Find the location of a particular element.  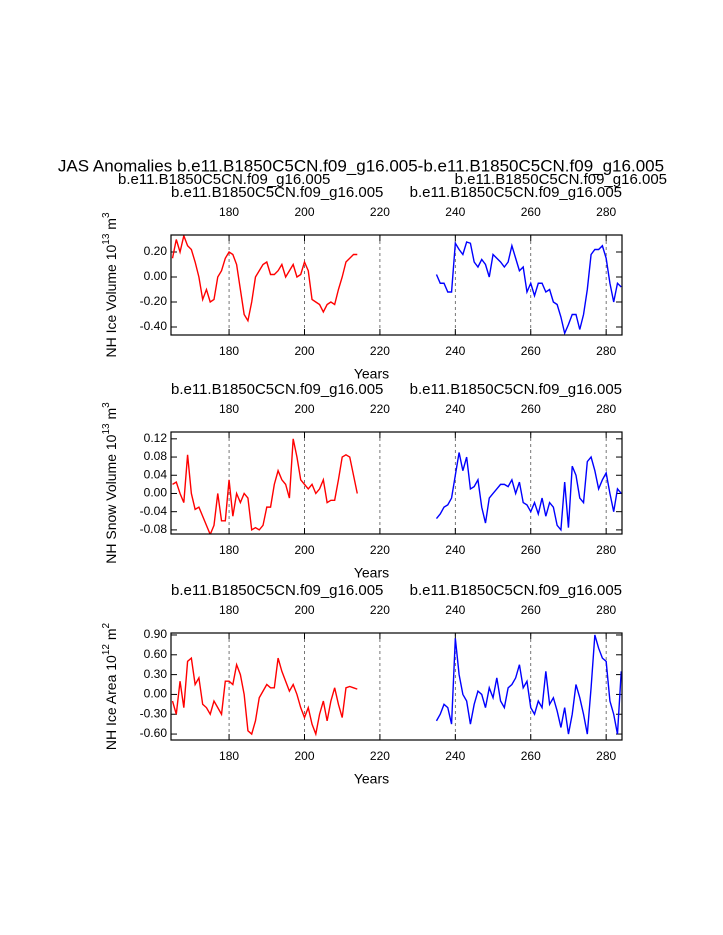

y-axis-label-part: NH Ice Area 10 is located at coordinates (111, 702).